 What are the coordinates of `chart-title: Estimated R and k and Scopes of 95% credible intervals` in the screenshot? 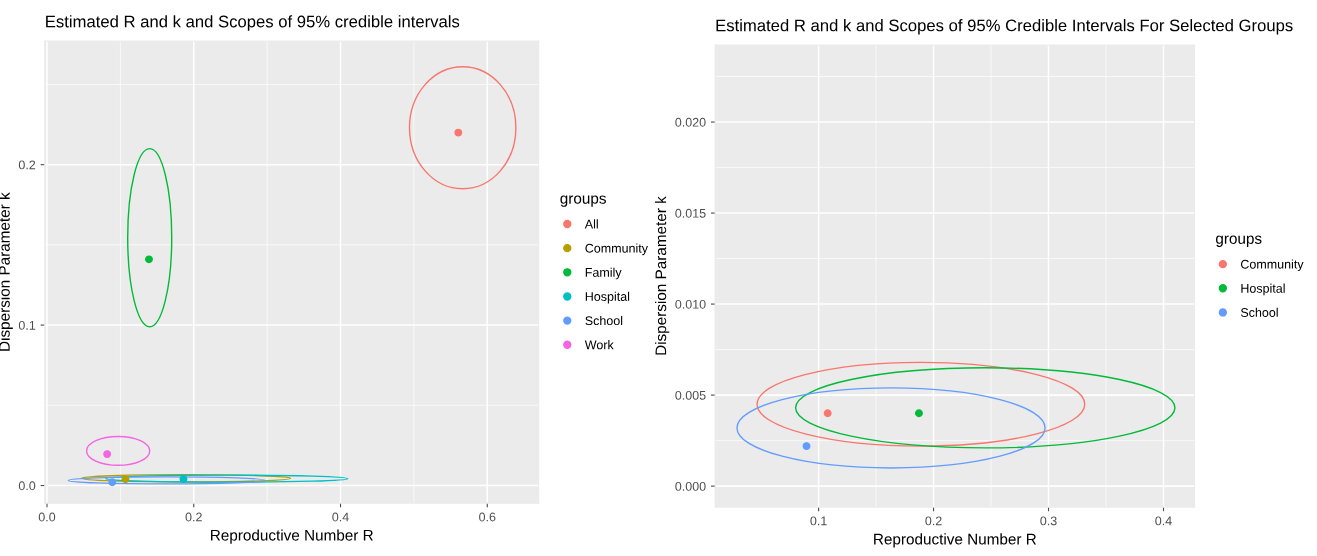 It's located at (253, 23).